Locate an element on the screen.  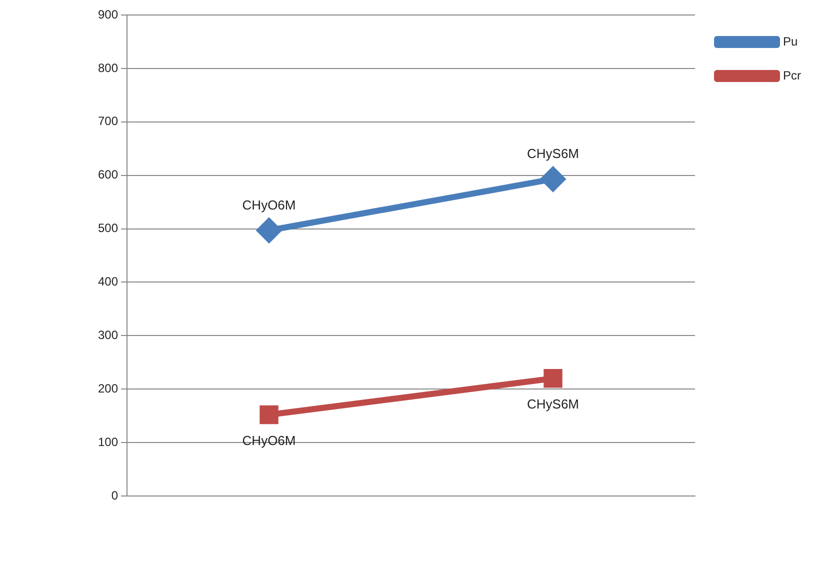
y-tick-label: 300 is located at coordinates (108, 335).